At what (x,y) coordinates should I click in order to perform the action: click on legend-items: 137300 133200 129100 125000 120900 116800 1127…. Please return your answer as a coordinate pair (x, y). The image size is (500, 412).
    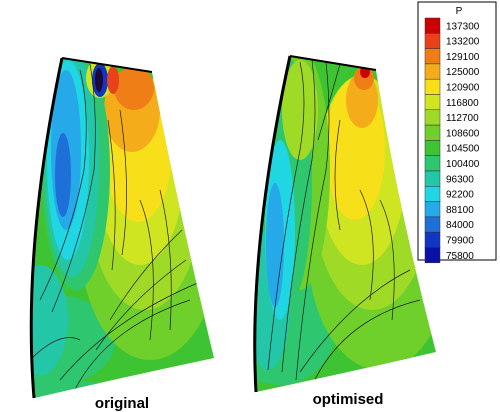
    Looking at the image, I should click on (452, 140).